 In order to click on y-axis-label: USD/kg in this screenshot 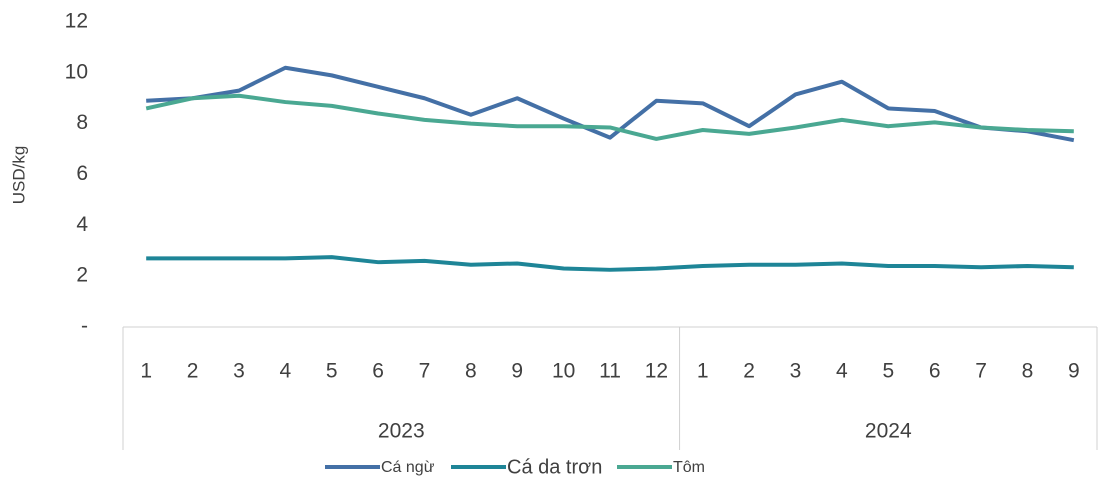, I will do `click(18, 175)`.